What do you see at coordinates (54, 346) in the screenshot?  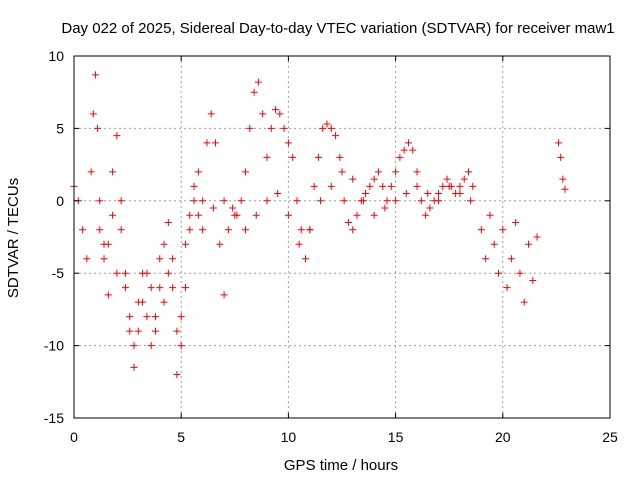 I see `y-tick-label: -10` at bounding box center [54, 346].